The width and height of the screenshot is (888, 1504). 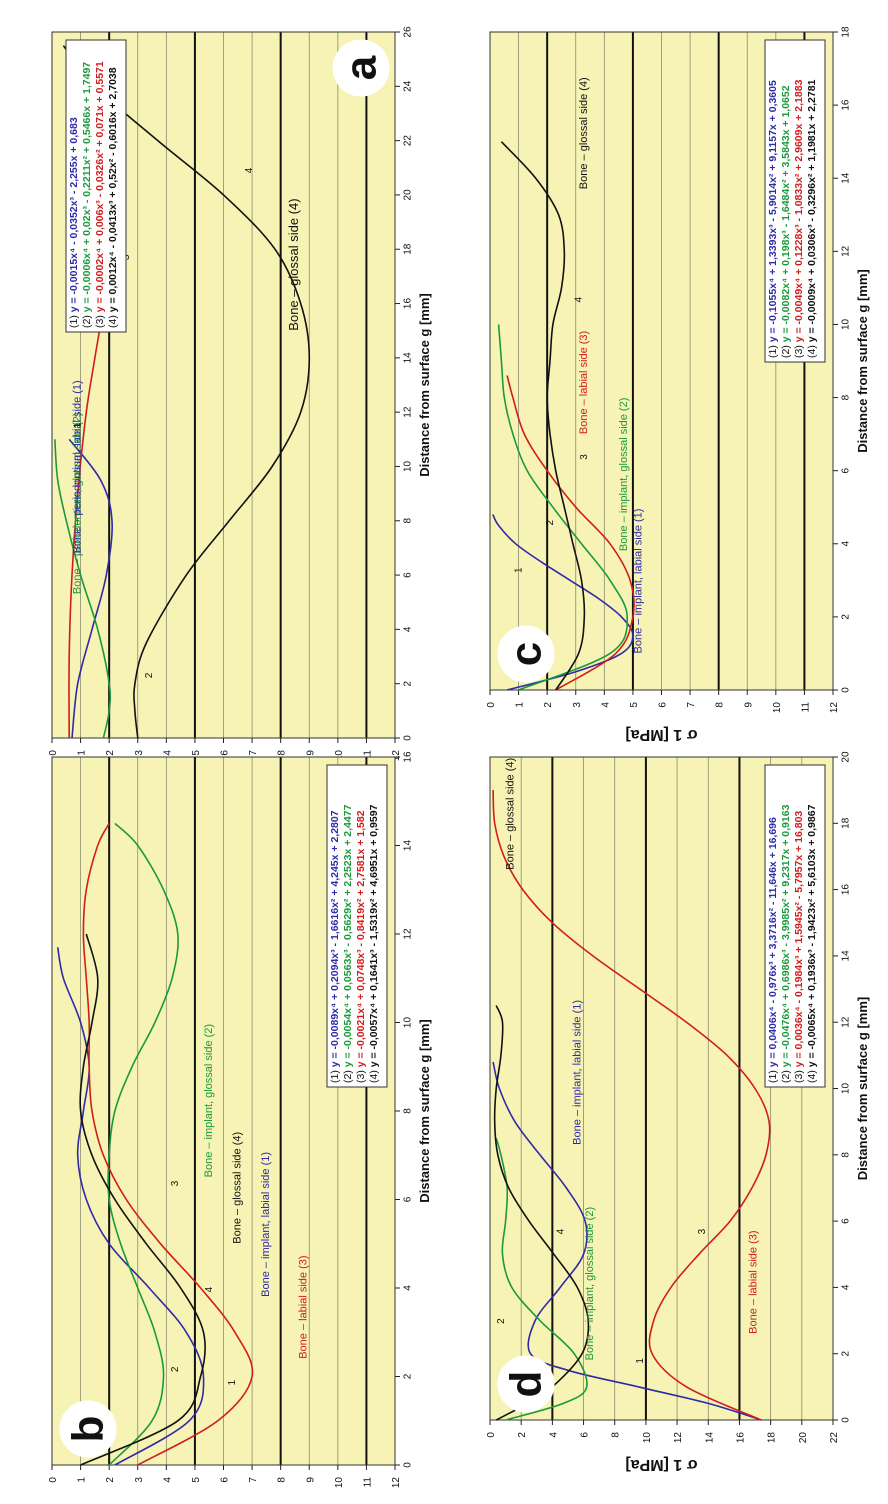 What do you see at coordinates (548, 705) in the screenshot?
I see `y-tick-label: 2` at bounding box center [548, 705].